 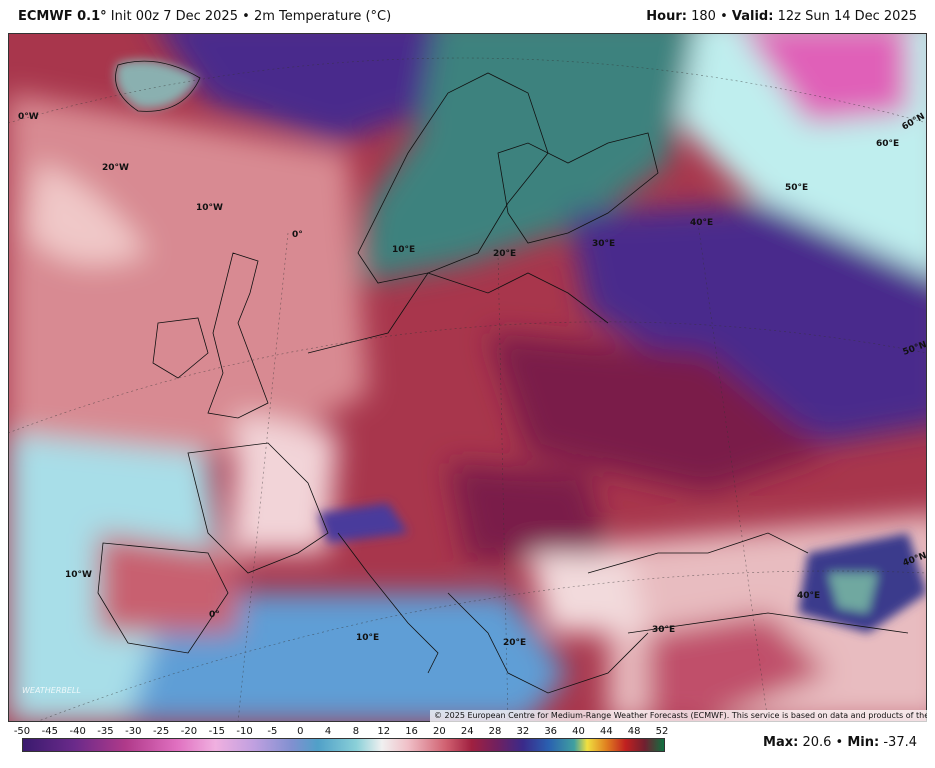 What do you see at coordinates (606, 731) in the screenshot?
I see `colorbar-tick-label: 44` at bounding box center [606, 731].